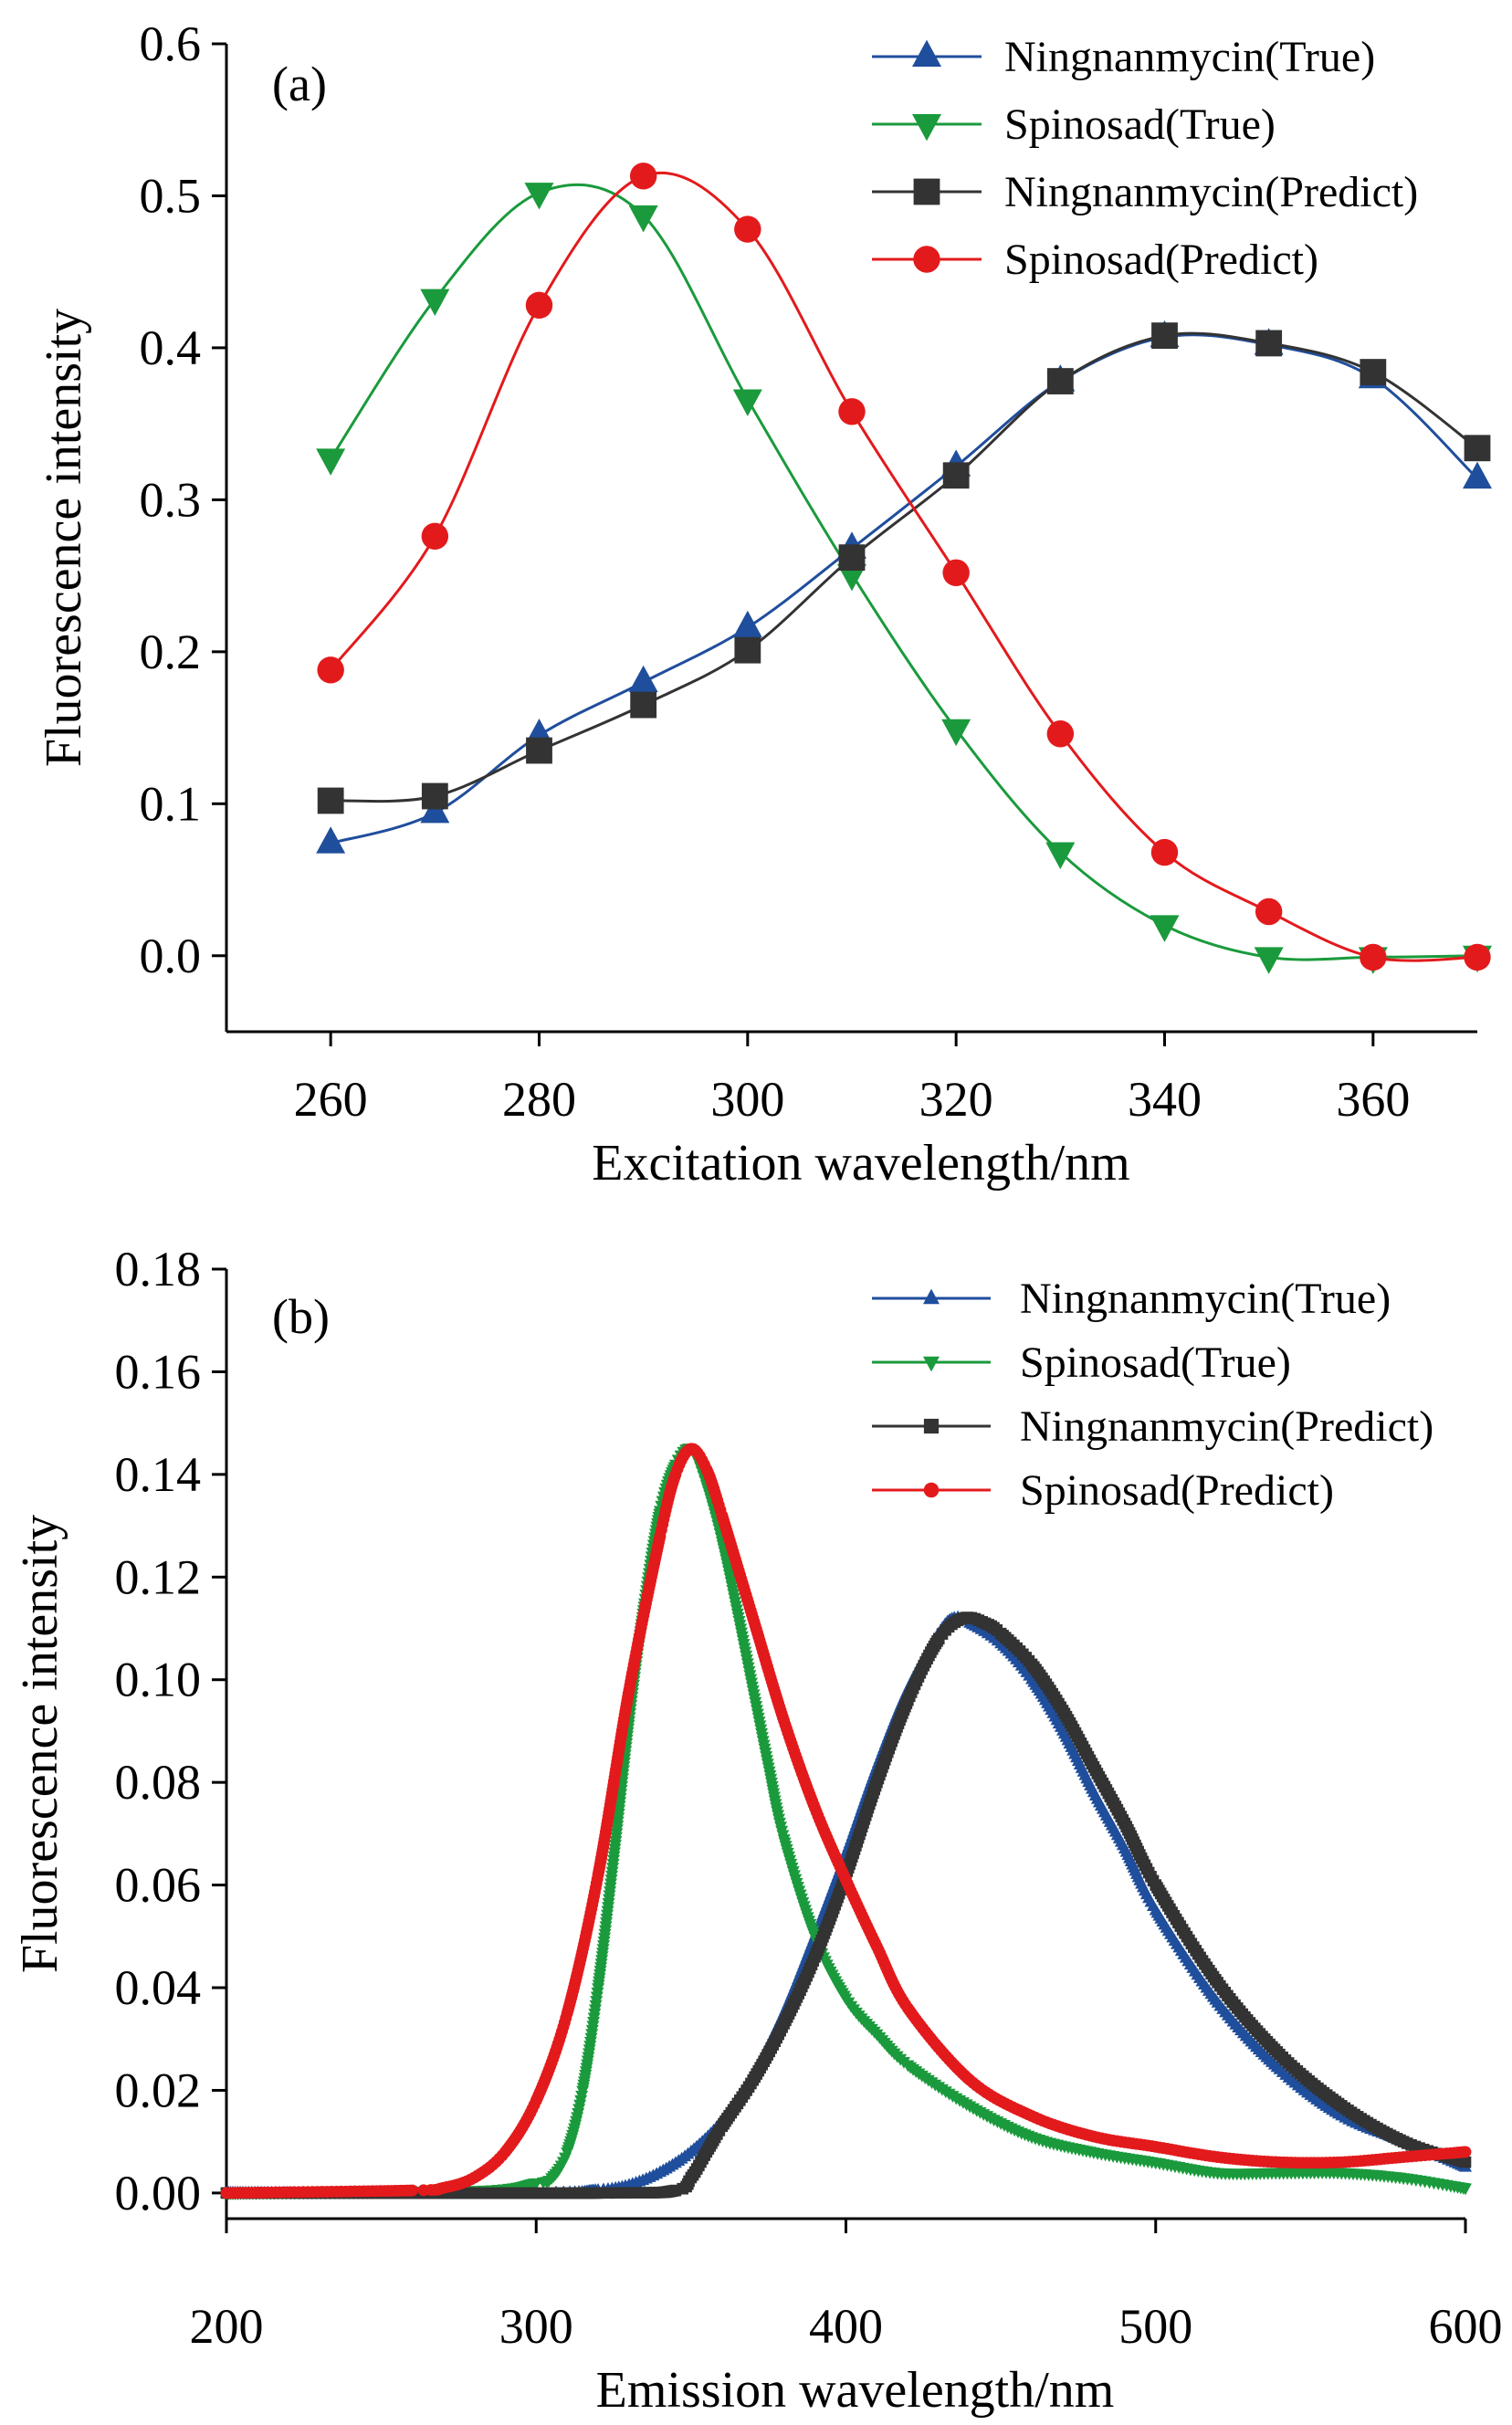 The image size is (1512, 2425). I want to click on x-axis-title: Emission wavelength/nm, so click(856, 2390).